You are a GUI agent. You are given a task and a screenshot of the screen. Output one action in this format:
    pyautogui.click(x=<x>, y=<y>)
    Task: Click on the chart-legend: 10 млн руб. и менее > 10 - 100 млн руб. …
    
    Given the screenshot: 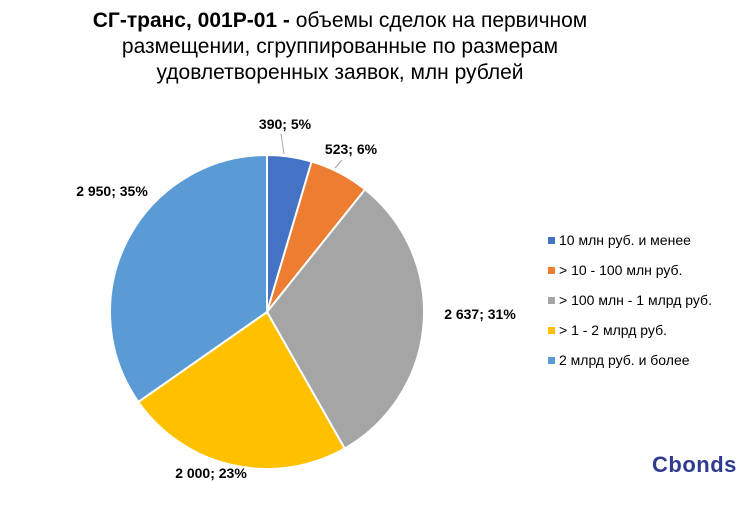 What is the action you would take?
    pyautogui.click(x=630, y=303)
    